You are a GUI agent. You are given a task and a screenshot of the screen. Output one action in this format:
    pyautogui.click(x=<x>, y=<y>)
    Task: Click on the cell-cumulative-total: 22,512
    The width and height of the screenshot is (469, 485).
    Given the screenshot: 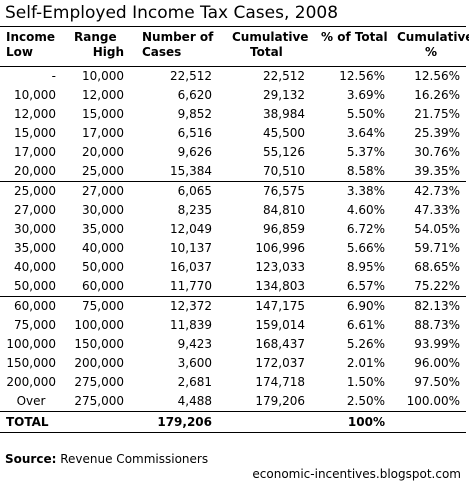 What is the action you would take?
    pyautogui.click(x=284, y=76)
    